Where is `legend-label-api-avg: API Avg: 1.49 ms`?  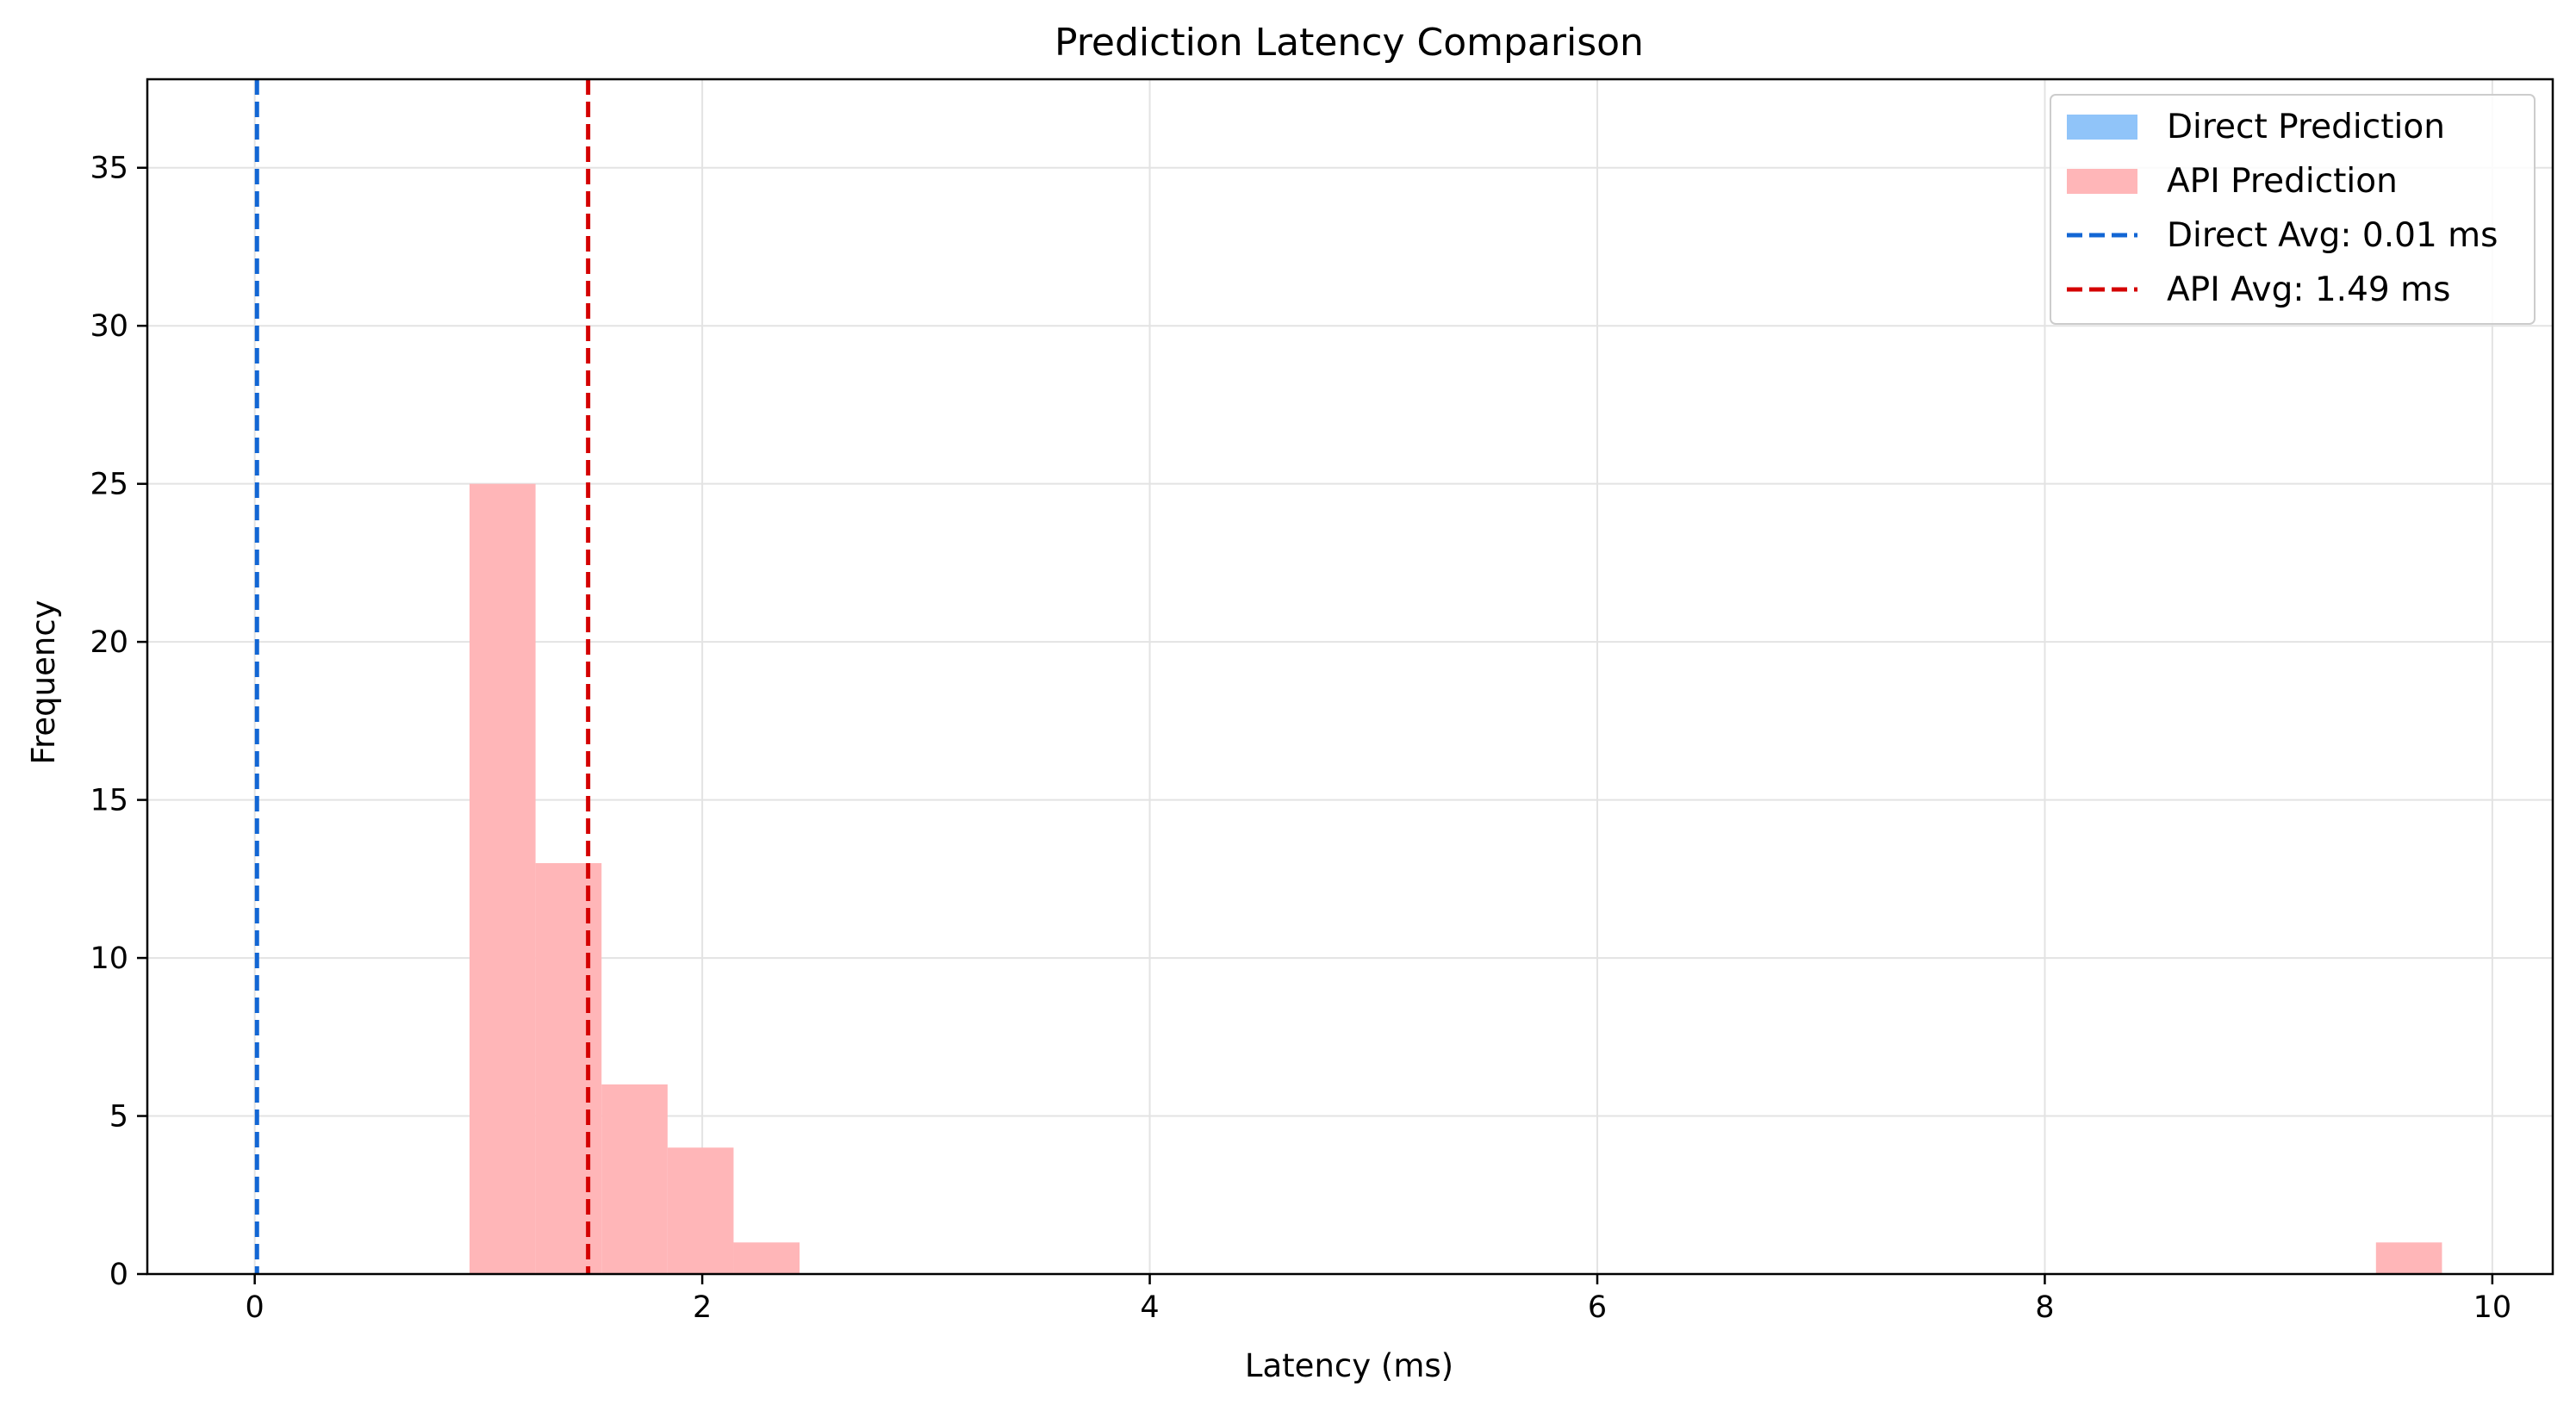 legend-label-api-avg: API Avg: 1.49 ms is located at coordinates (2309, 289).